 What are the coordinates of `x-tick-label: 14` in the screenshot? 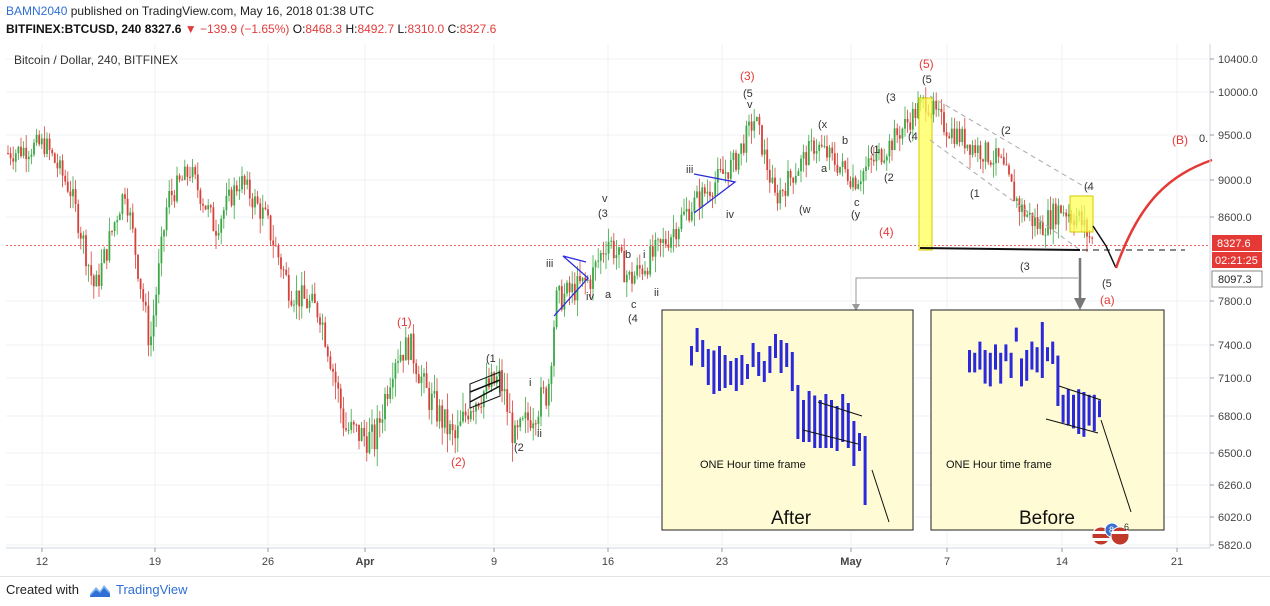 It's located at (1062, 562).